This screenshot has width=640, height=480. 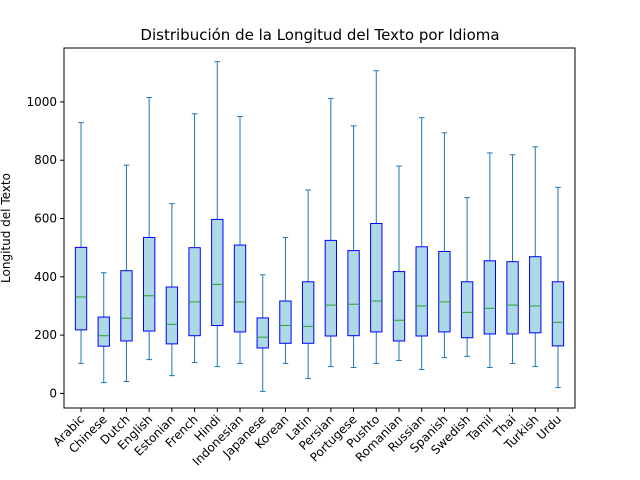 What do you see at coordinates (331, 288) in the screenshot?
I see `box-persian` at bounding box center [331, 288].